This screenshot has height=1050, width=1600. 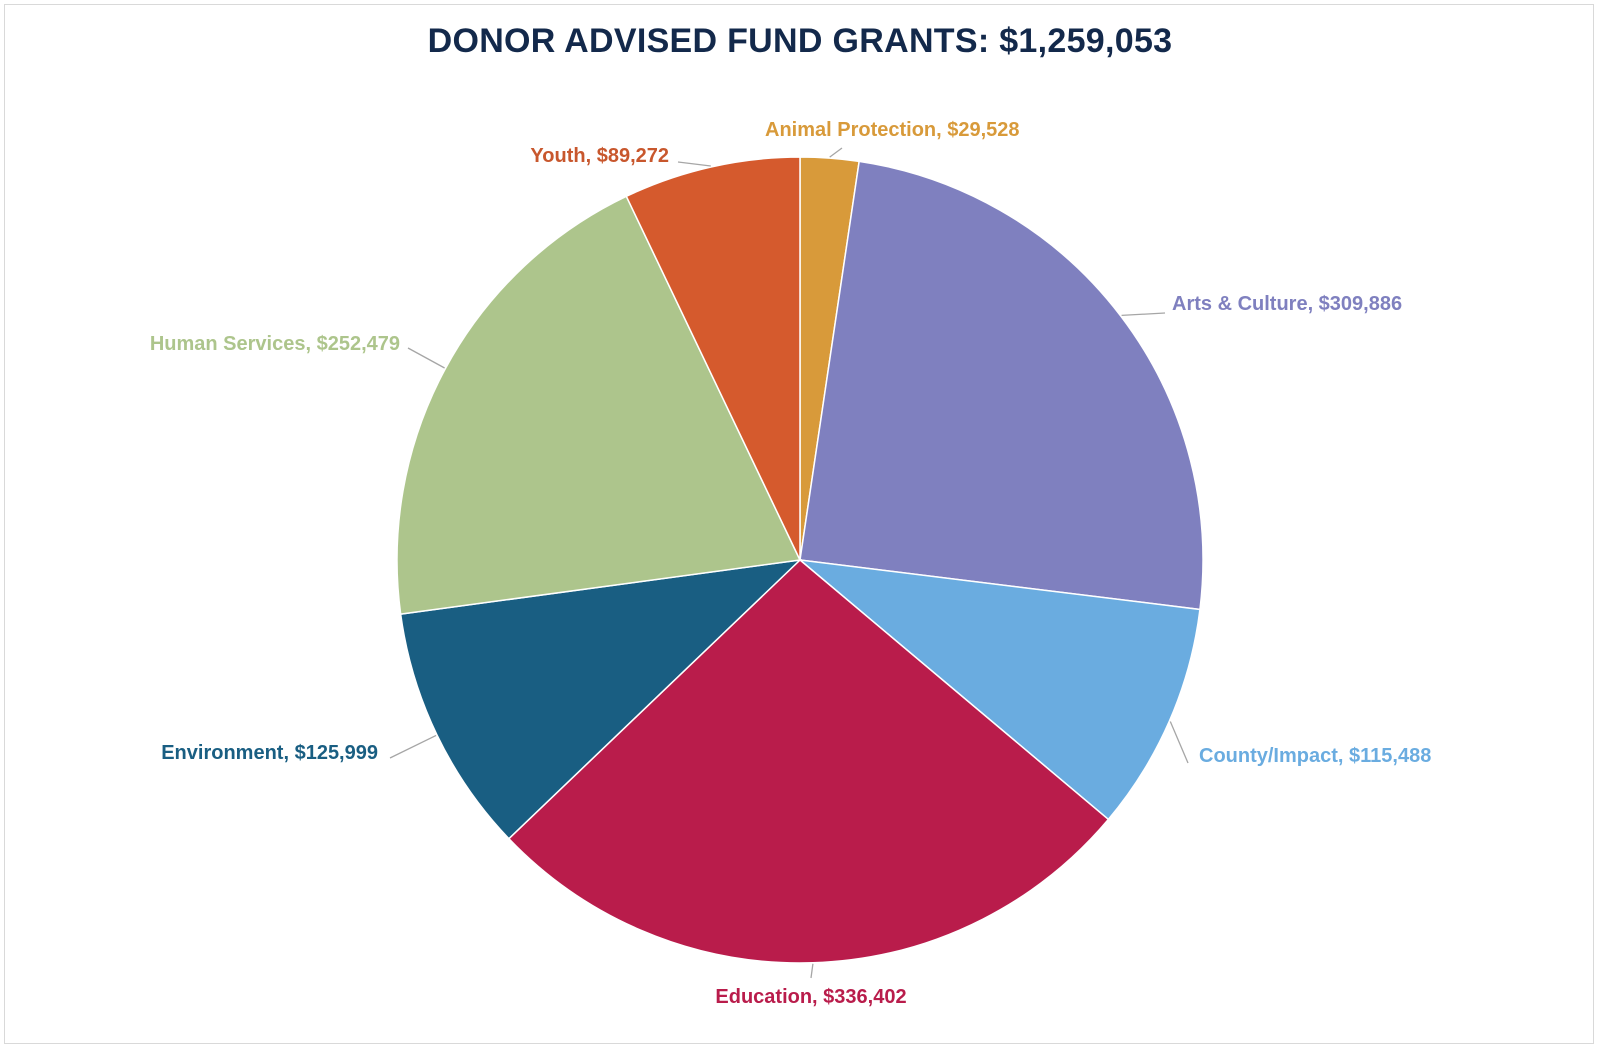 I want to click on pie-slice-arts-culture, so click(x=1001, y=385).